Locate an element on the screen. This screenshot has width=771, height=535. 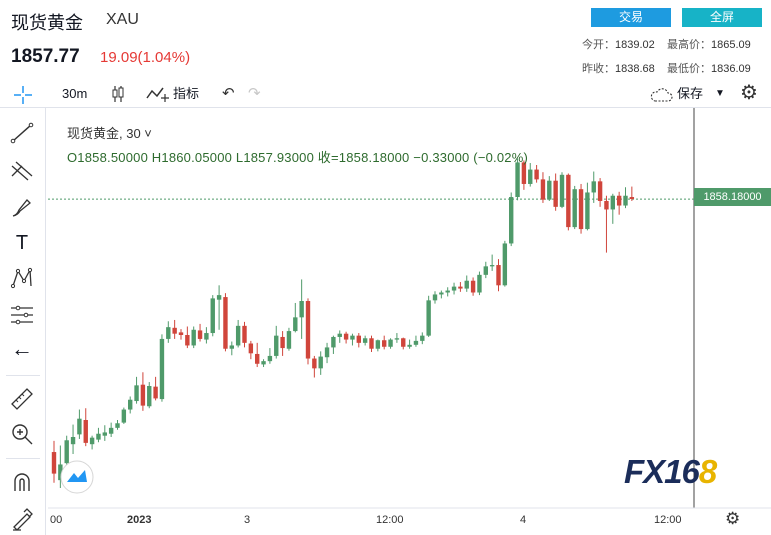
legend-interval: 30 ˅ is located at coordinates (139, 133).